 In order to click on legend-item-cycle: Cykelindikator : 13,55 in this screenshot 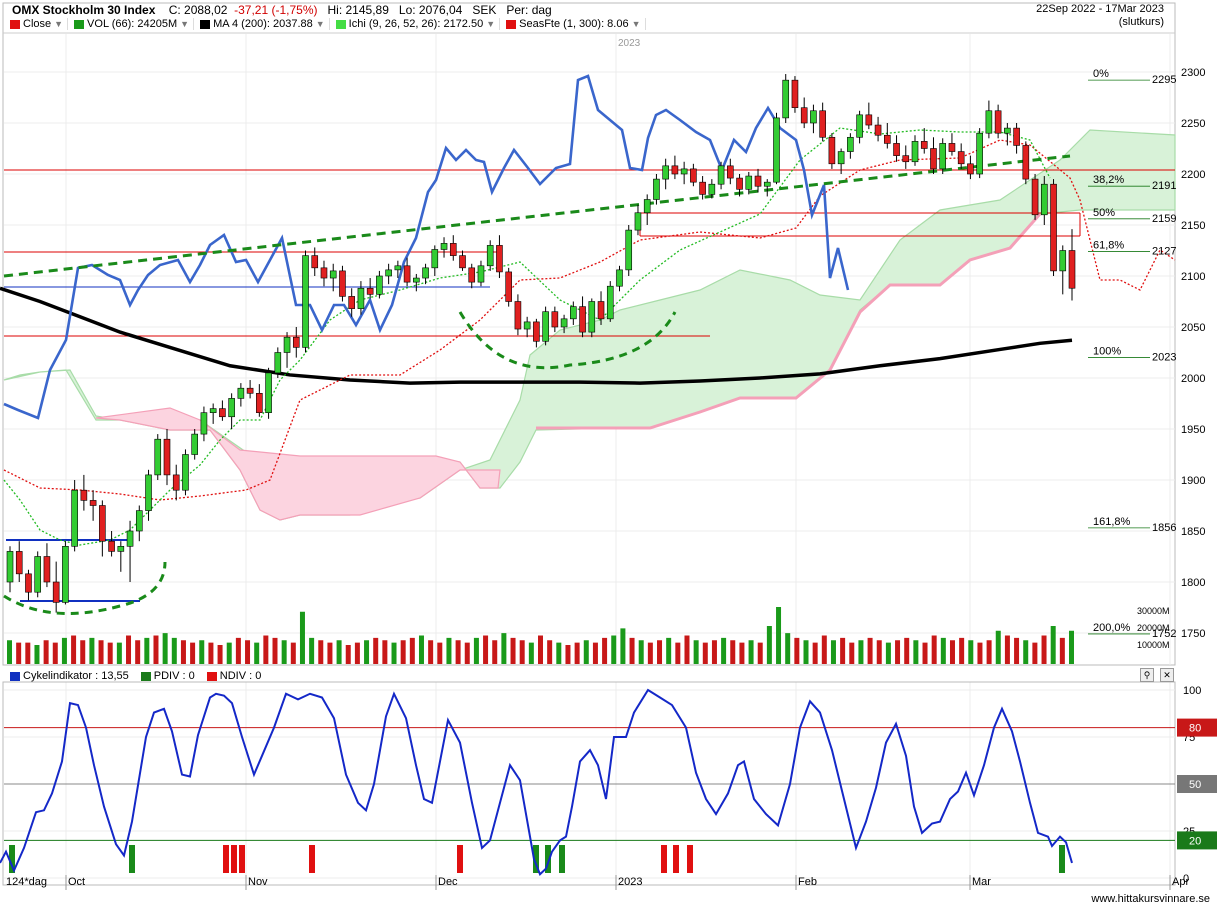, I will do `click(71, 676)`.